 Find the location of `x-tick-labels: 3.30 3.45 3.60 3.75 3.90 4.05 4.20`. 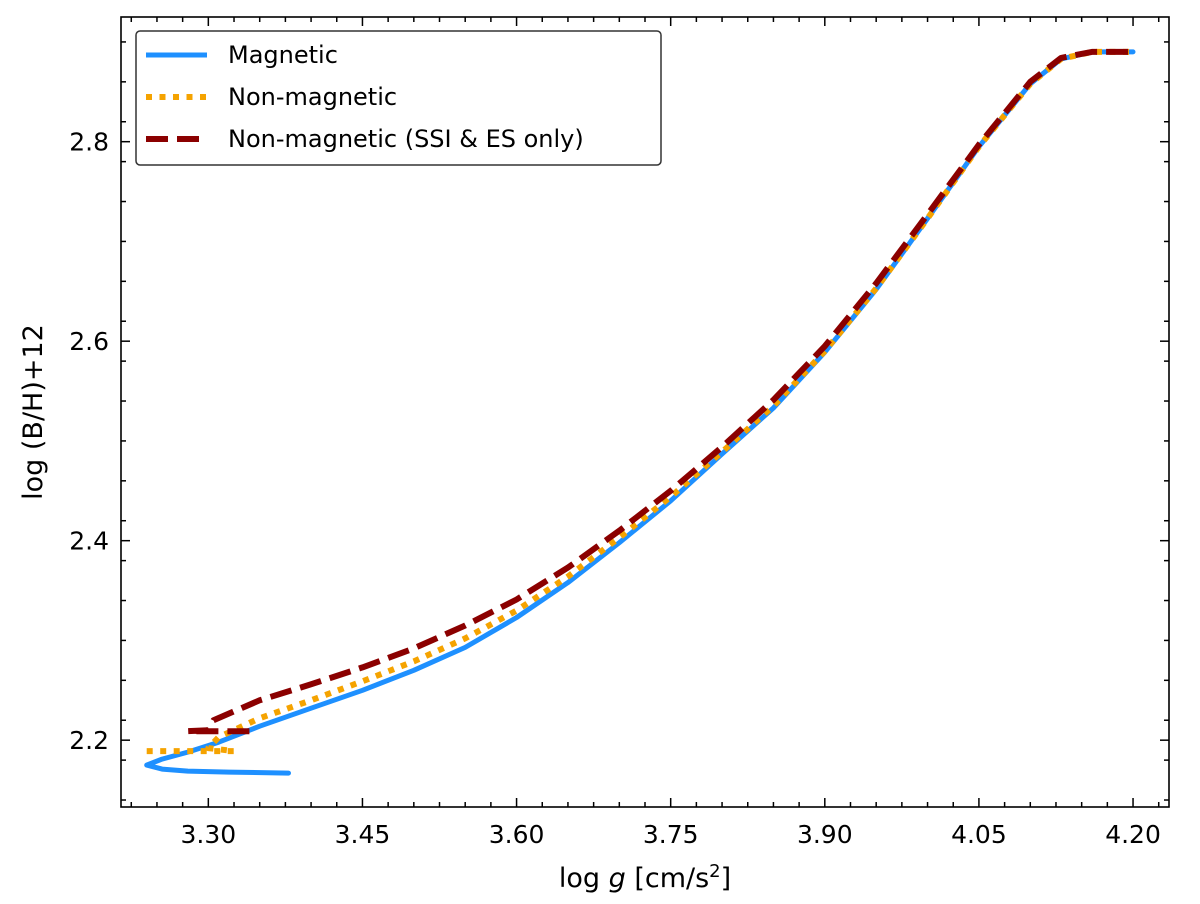

x-tick-labels: 3.30 3.45 3.60 3.75 3.90 4.05 4.20 is located at coordinates (670, 834).